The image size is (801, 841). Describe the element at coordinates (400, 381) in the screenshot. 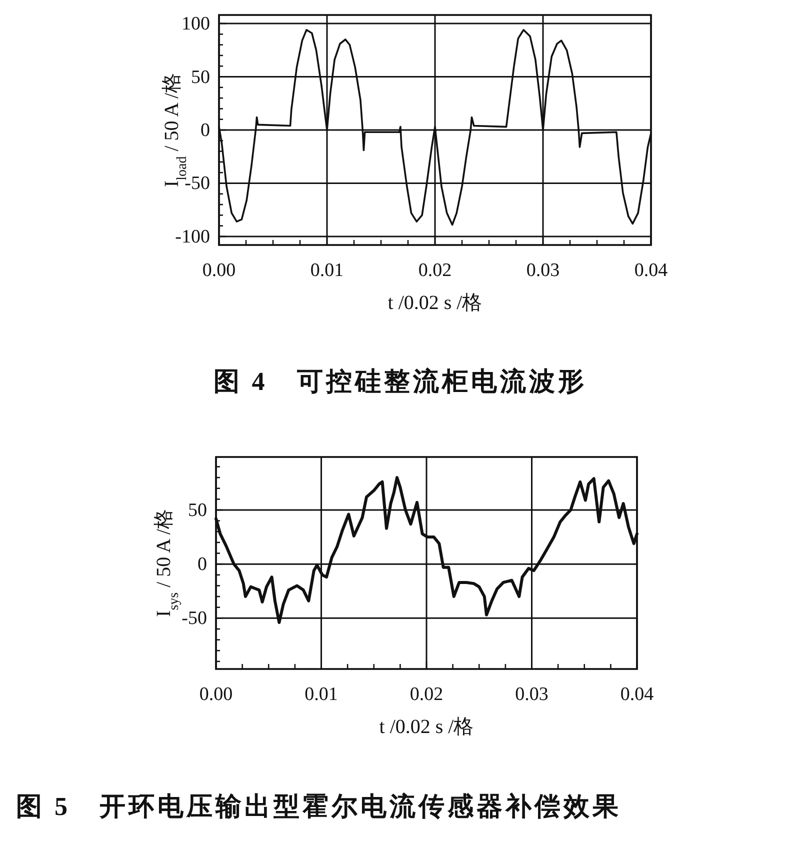

I see `caption: 图 4 可控硅整流柜电流波形` at that location.